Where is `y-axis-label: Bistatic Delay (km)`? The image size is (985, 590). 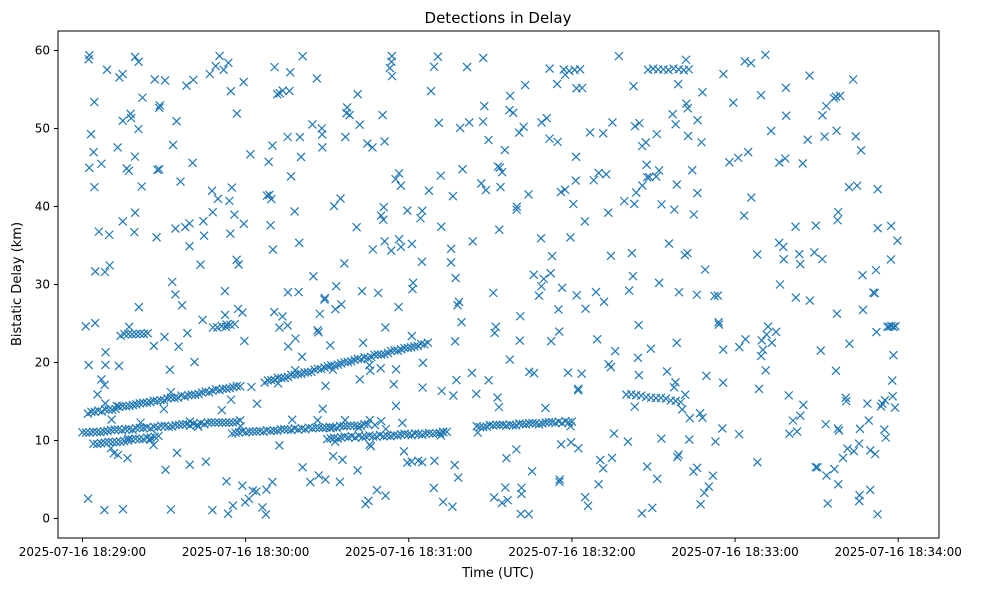 y-axis-label: Bistatic Delay (km) is located at coordinates (17, 284).